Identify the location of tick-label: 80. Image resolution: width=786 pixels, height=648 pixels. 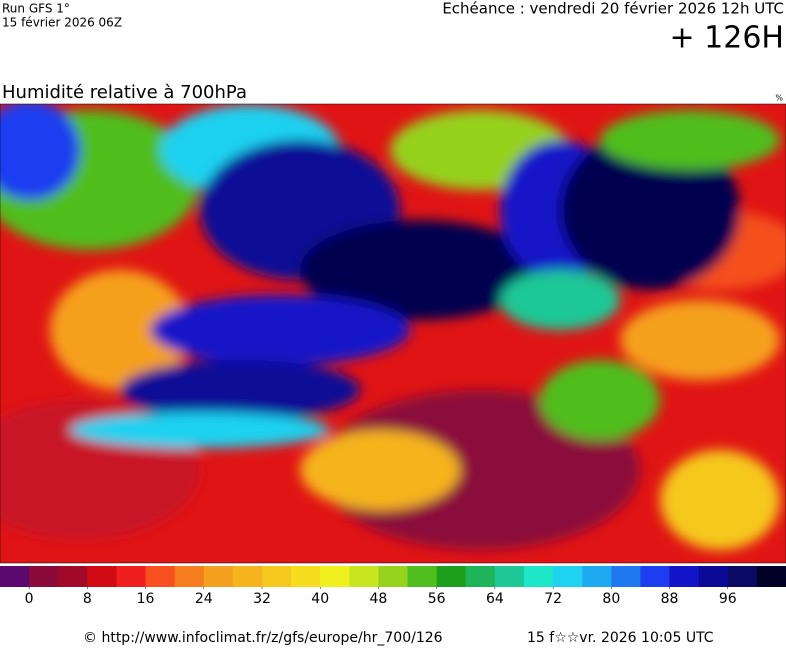
(611, 599).